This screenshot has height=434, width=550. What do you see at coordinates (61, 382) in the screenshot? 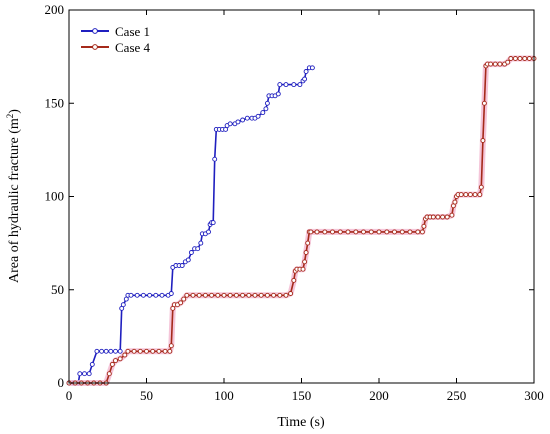
I see `y-tick-label: 0` at bounding box center [61, 382].